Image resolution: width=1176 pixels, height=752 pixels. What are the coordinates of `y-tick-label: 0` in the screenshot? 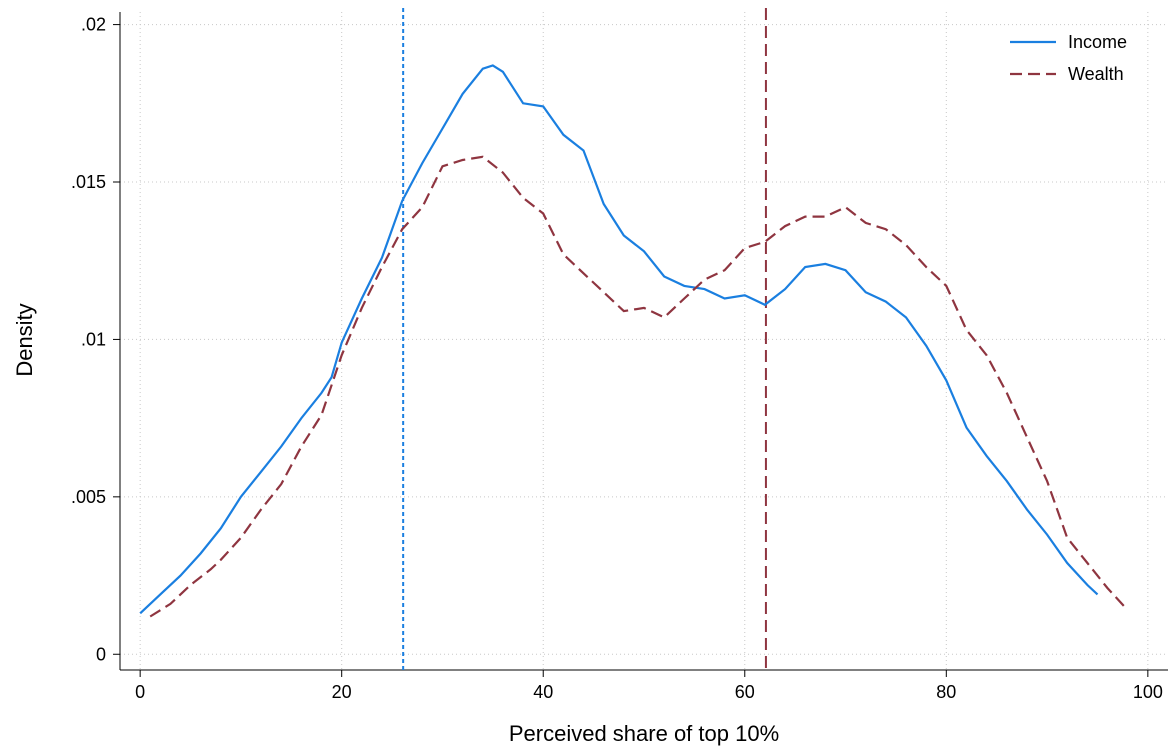 It's located at (101, 654).